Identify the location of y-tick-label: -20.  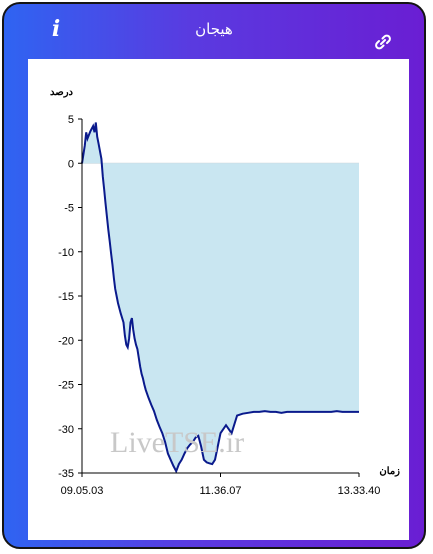
(66, 341).